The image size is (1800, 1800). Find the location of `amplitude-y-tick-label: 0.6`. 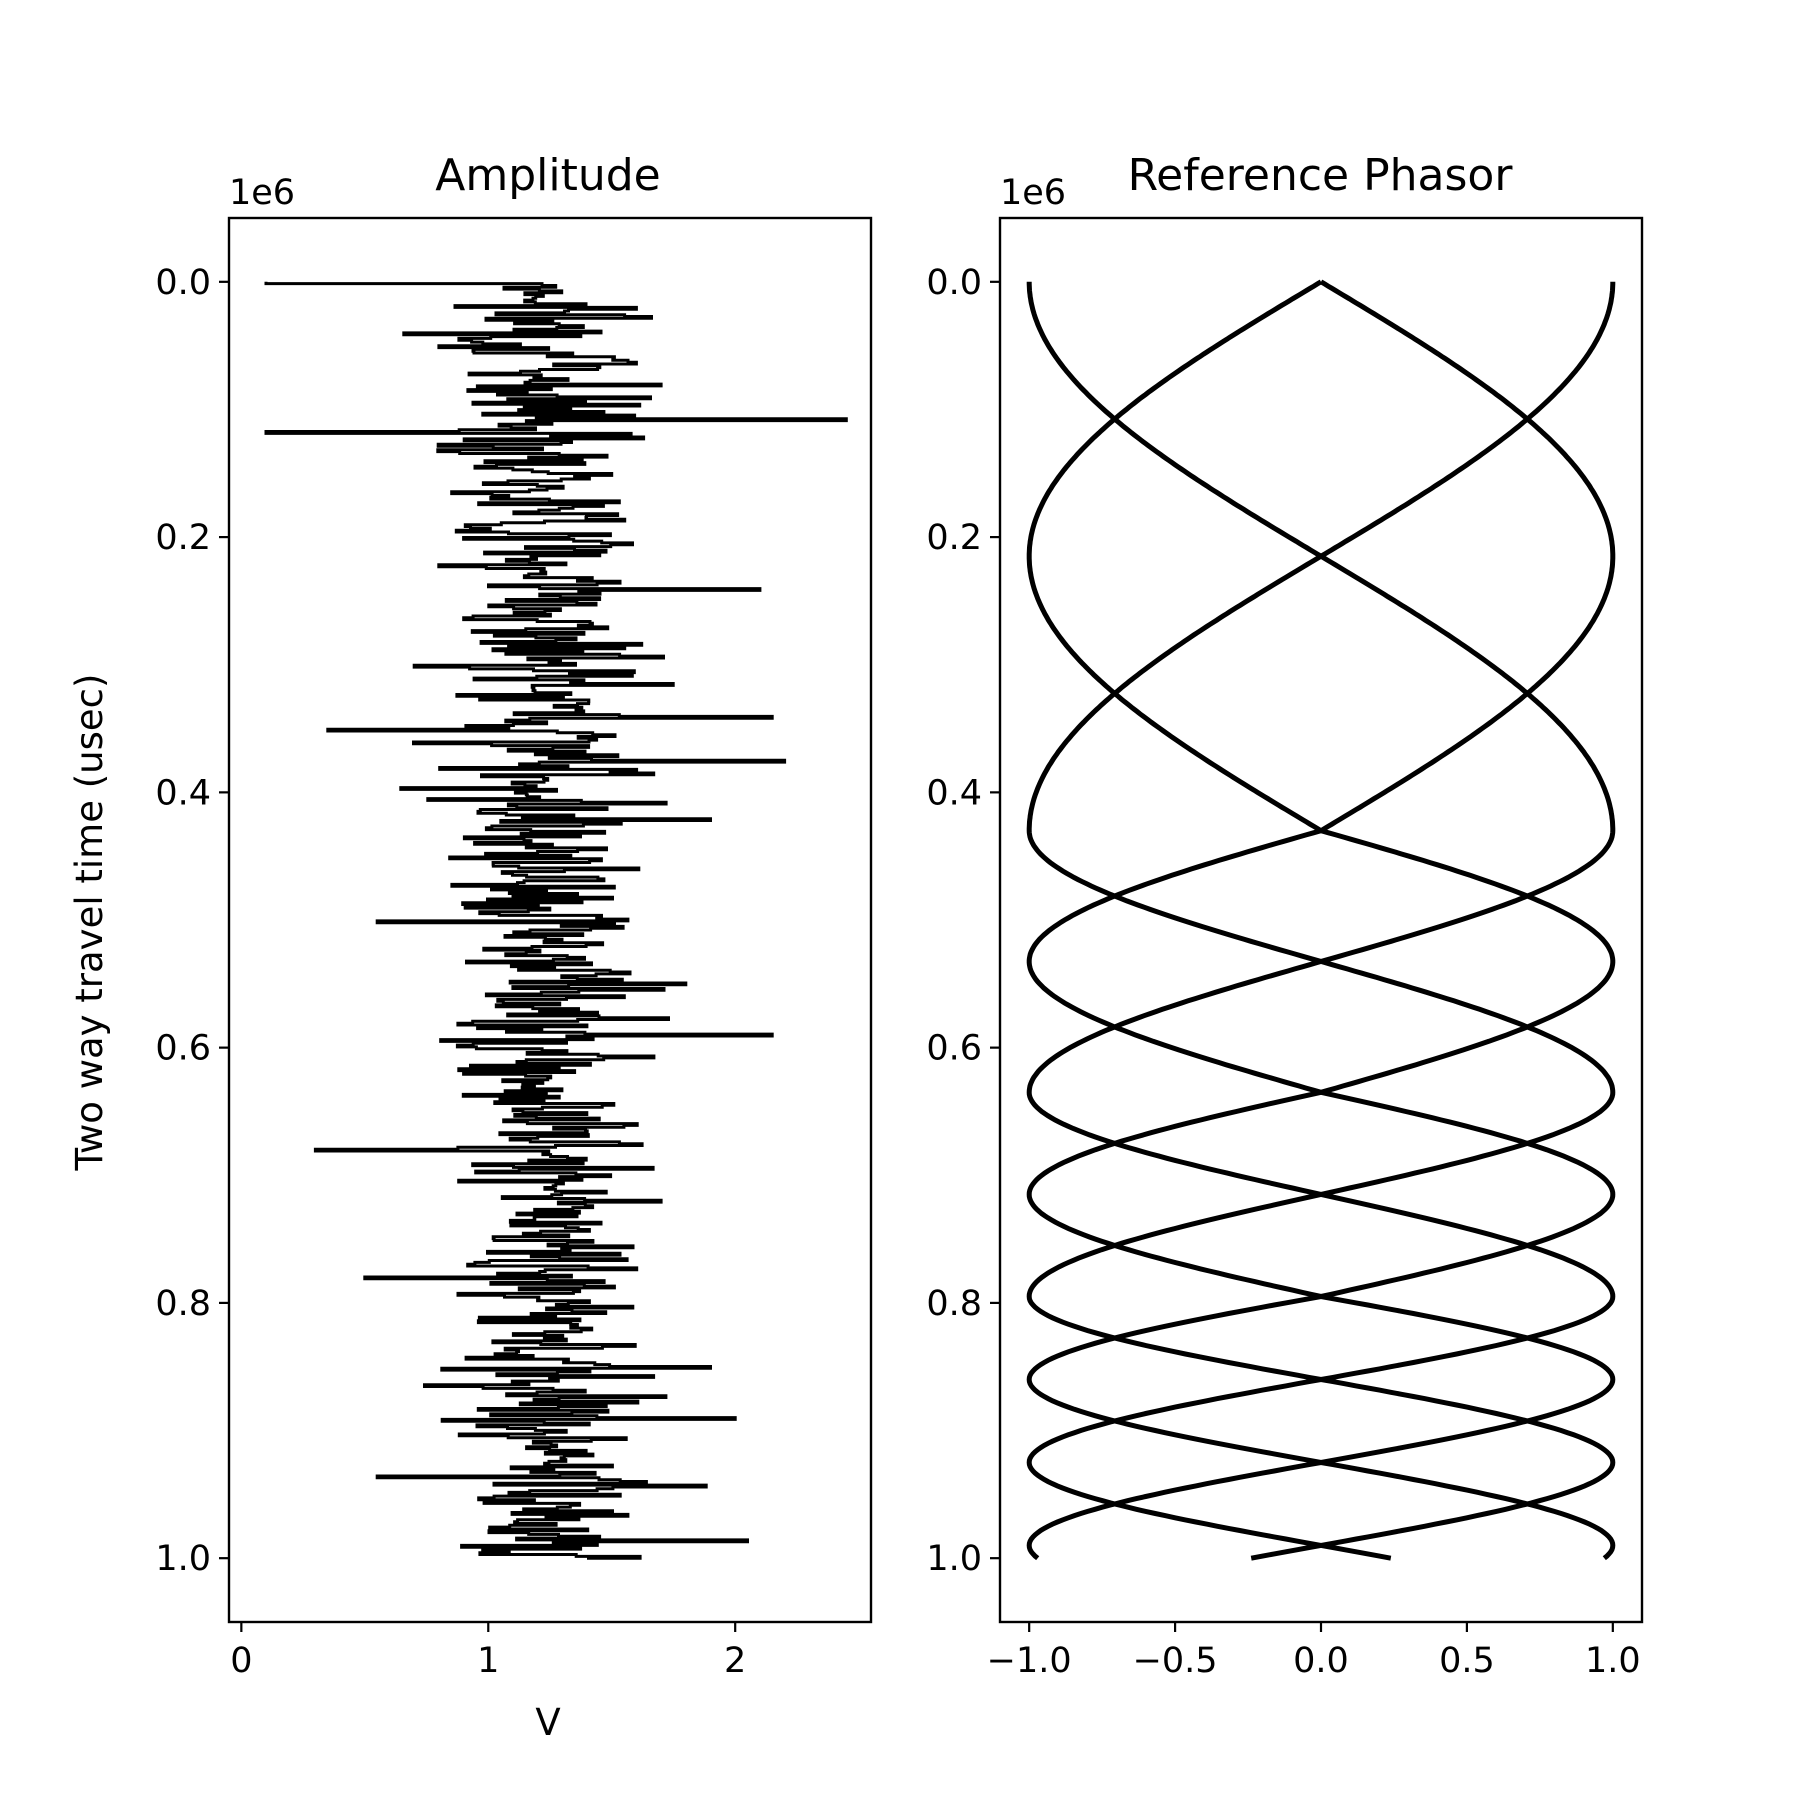

amplitude-y-tick-label: 0.6 is located at coordinates (183, 1049).